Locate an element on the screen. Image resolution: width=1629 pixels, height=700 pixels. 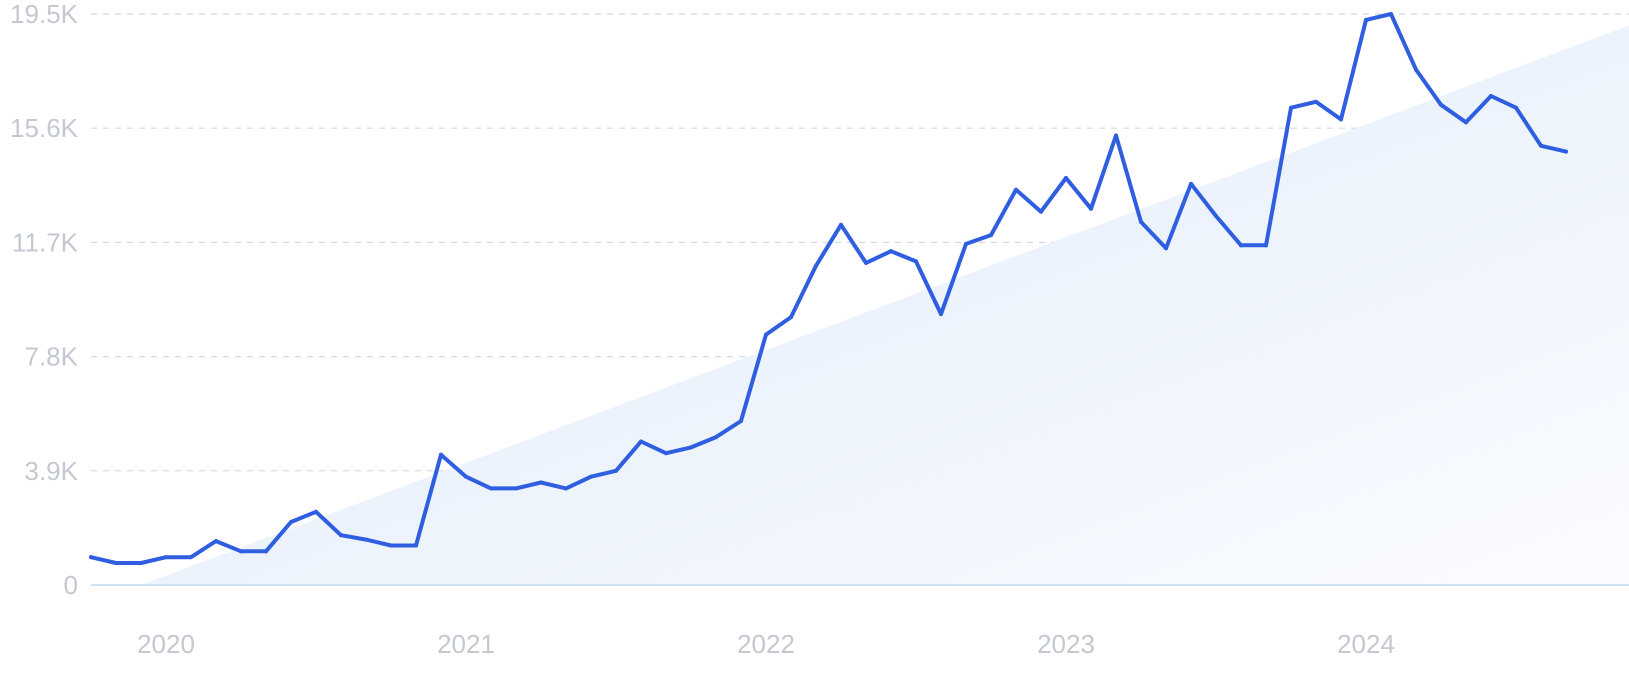
x-tick-label: 2020 is located at coordinates (166, 644).